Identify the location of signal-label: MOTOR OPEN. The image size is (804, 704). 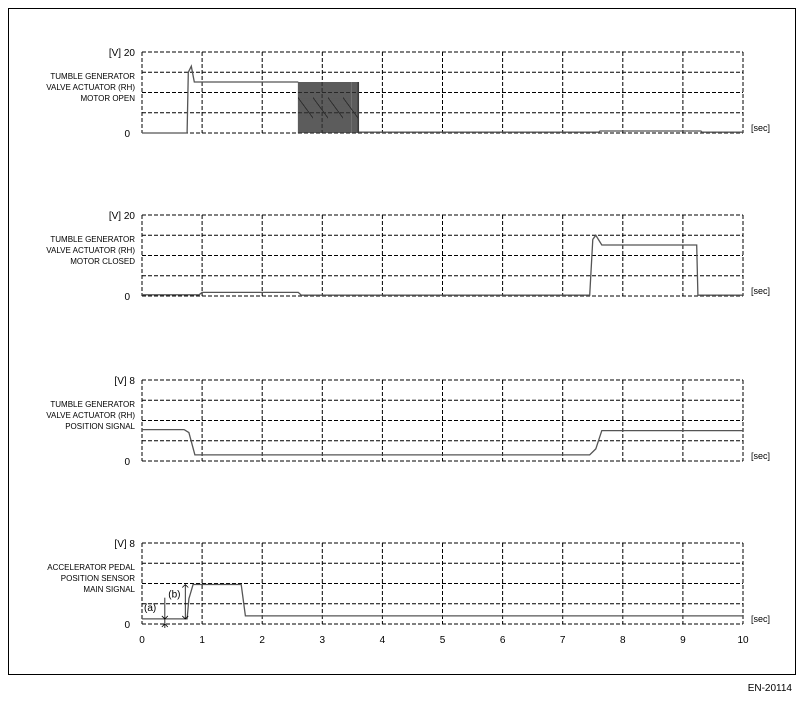
(107, 98).